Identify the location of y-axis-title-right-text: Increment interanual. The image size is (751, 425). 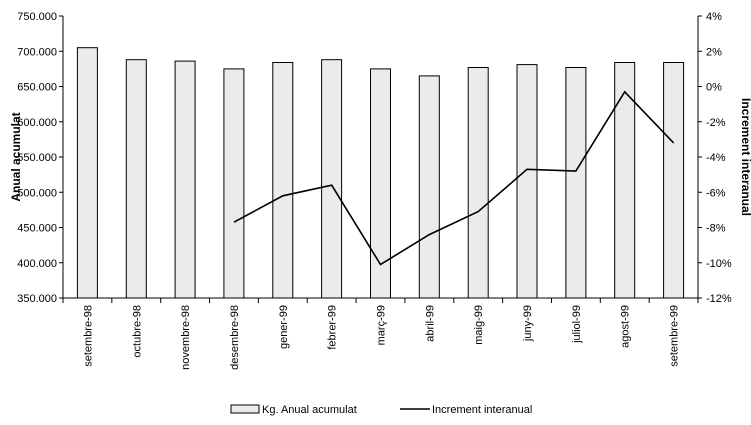
(745, 157).